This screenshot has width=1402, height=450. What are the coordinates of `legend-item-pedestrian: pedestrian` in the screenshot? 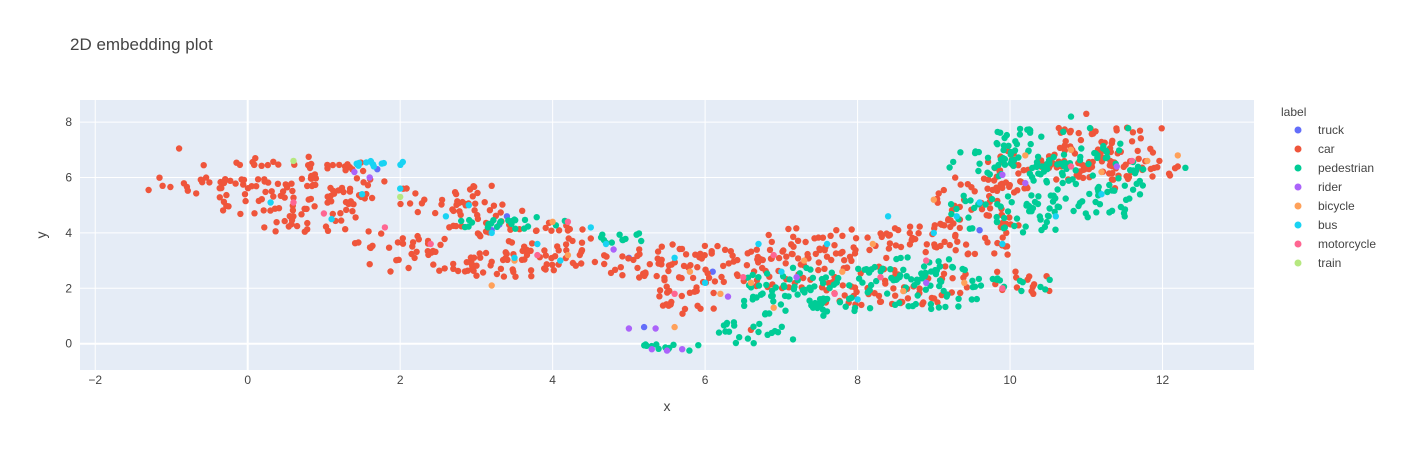 It's located at (1334, 168).